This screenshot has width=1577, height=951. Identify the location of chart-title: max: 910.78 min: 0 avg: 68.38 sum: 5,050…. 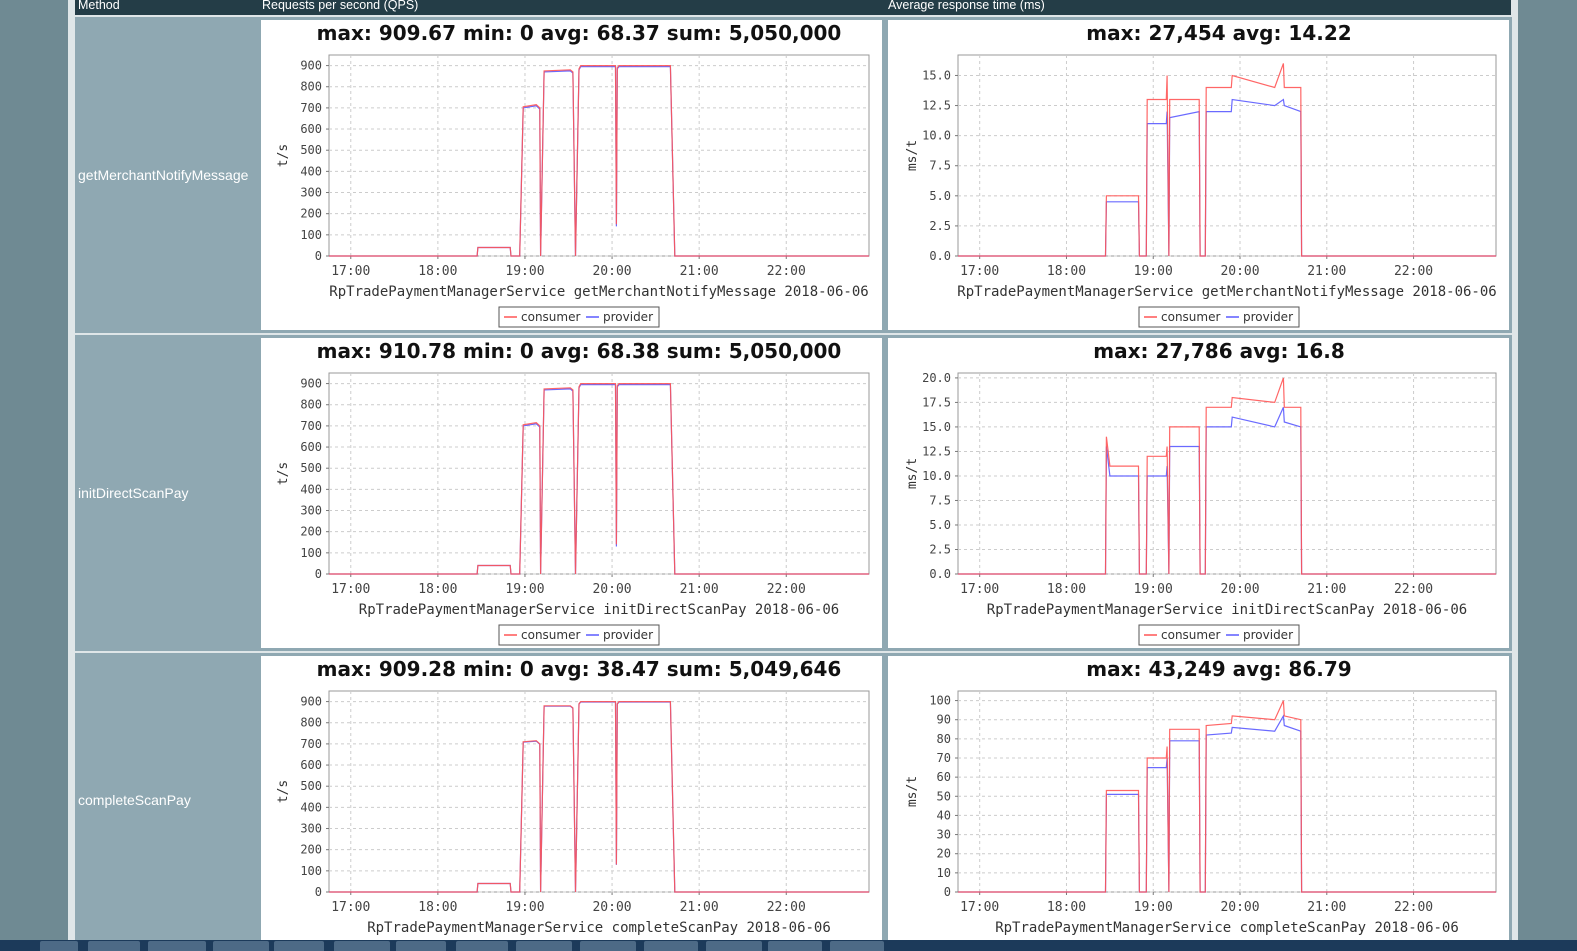
(579, 351).